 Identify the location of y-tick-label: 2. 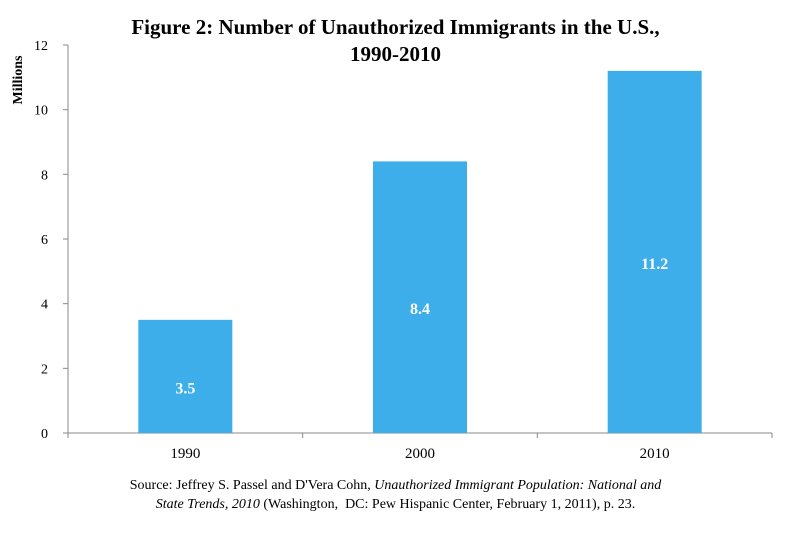
(44, 369).